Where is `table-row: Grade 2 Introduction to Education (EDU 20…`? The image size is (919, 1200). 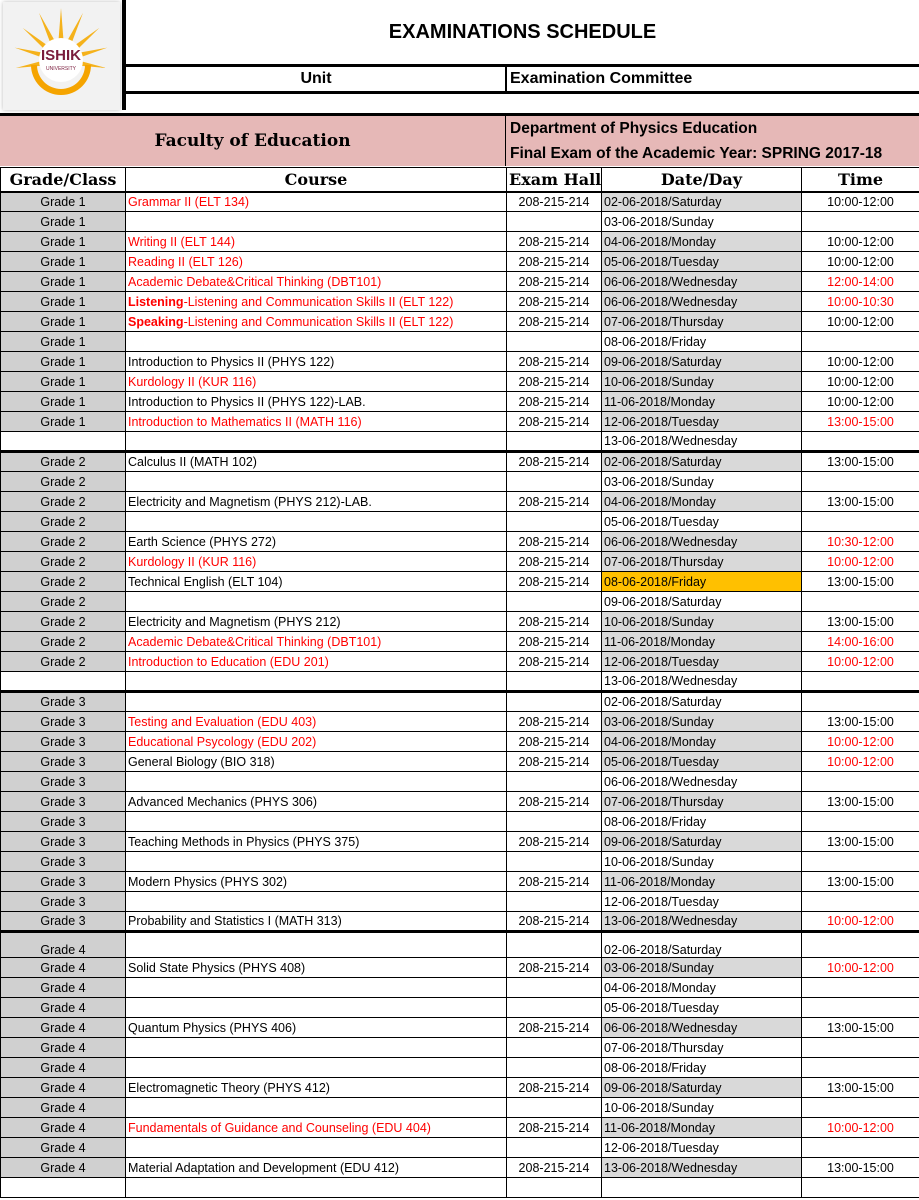
table-row: Grade 2 Introduction to Education (EDU 20… is located at coordinates (459, 661).